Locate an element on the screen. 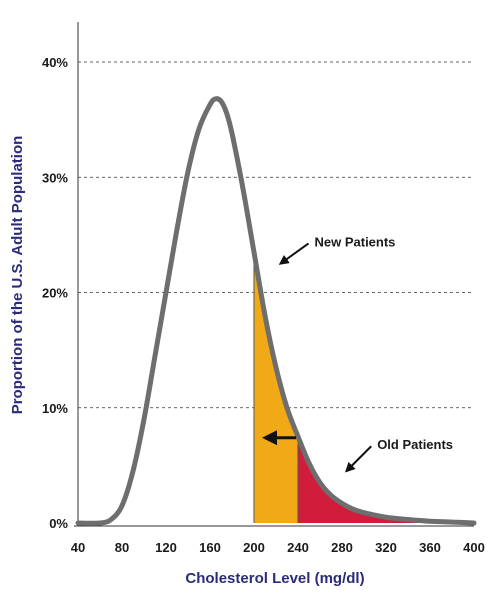 This screenshot has height=609, width=497. x-tick-label: 320 is located at coordinates (386, 547).